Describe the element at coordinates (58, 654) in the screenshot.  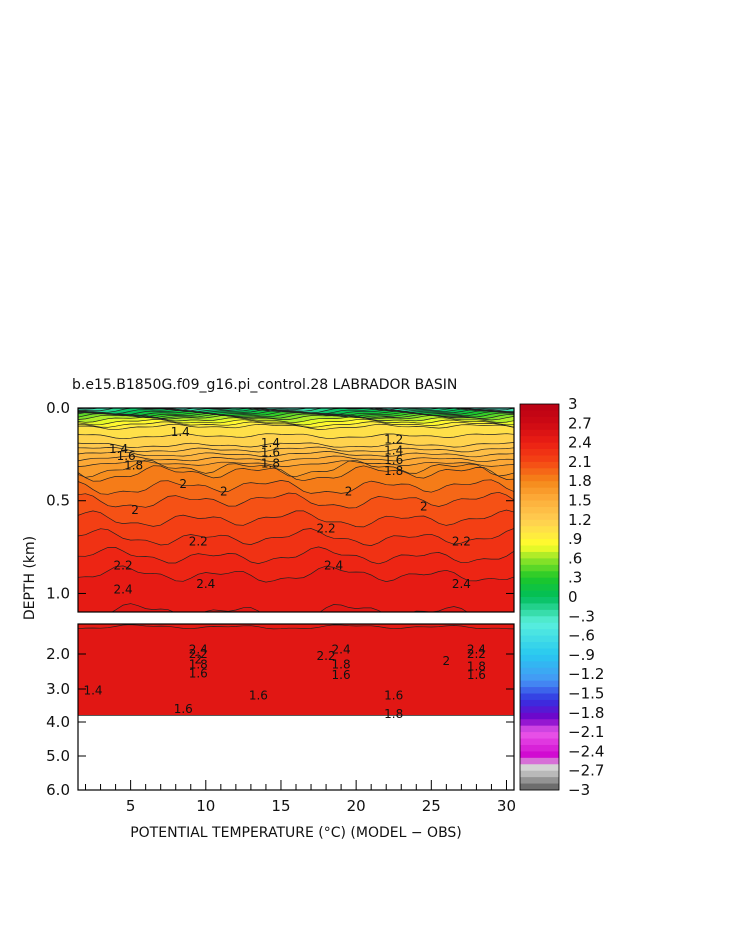
I see `lower-y-tick-label: 2.0` at that location.